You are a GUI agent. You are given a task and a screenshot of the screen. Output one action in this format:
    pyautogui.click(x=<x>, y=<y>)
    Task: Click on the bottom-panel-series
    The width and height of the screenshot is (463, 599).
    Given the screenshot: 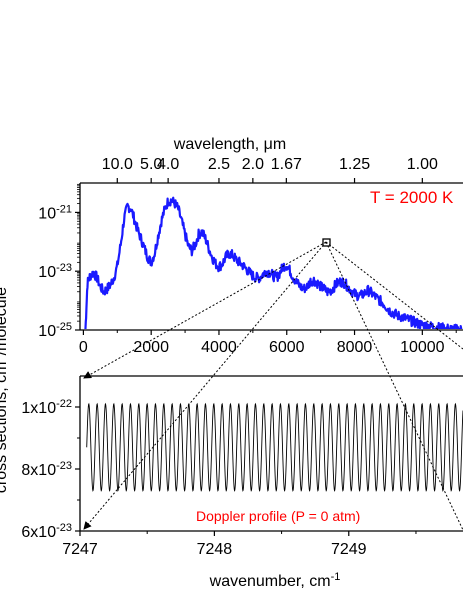 What is the action you would take?
    pyautogui.click(x=274, y=447)
    